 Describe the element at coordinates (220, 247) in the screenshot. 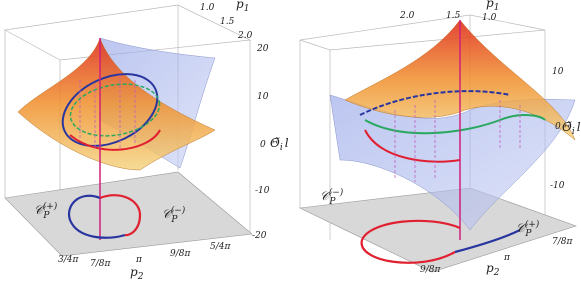

I see `p2-tick: 5/4π` at that location.